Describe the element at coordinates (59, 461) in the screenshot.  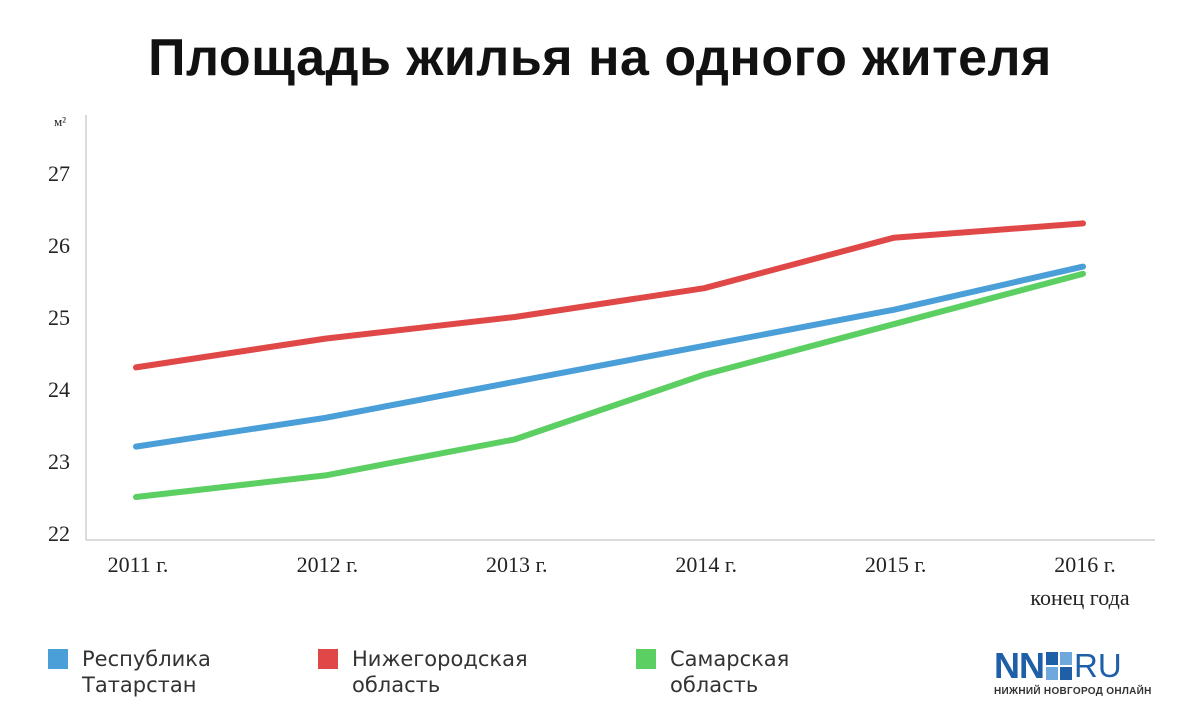
I see `y-tick-label: 23` at that location.